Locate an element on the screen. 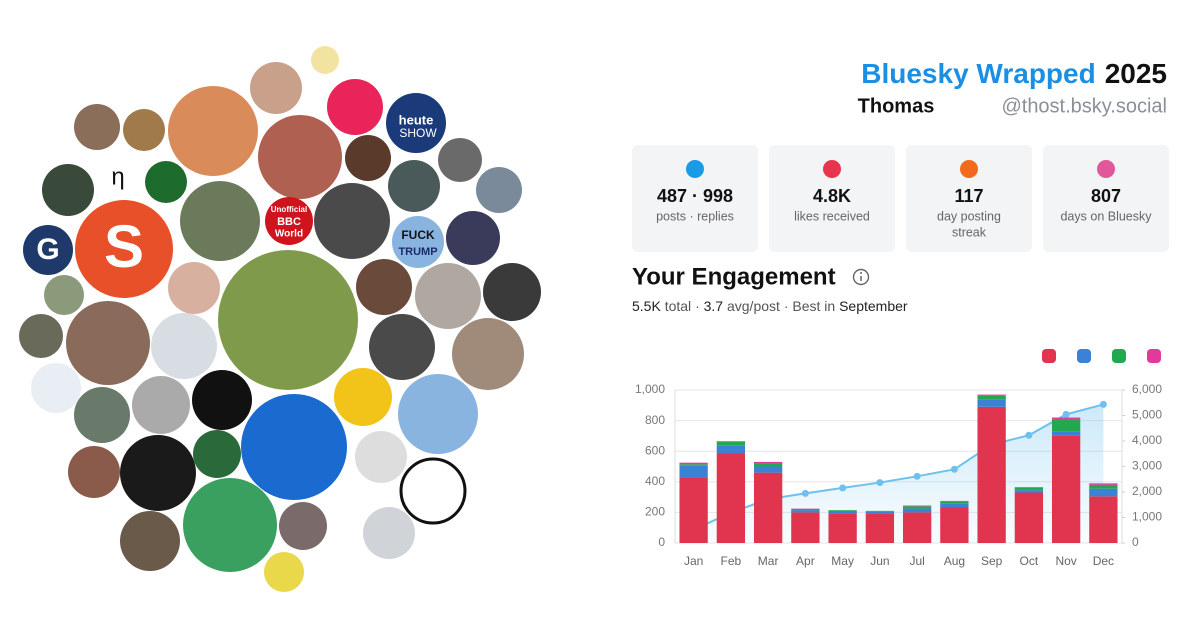 Image resolution: width=1200 pixels, height=630 pixels. y2-tick-label: 3,000 is located at coordinates (1147, 466).